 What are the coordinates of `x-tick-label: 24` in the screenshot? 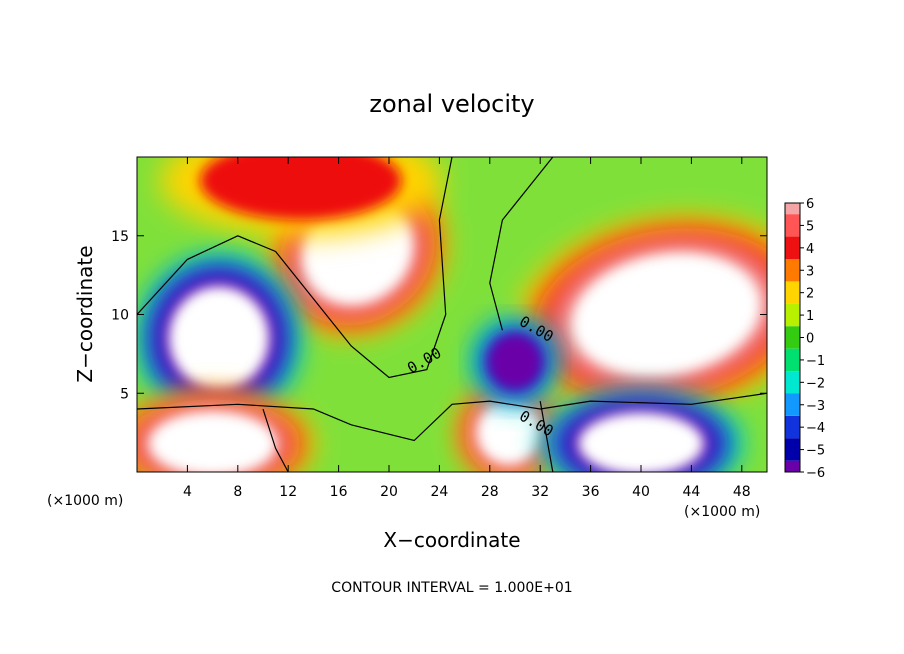 It's located at (439, 492).